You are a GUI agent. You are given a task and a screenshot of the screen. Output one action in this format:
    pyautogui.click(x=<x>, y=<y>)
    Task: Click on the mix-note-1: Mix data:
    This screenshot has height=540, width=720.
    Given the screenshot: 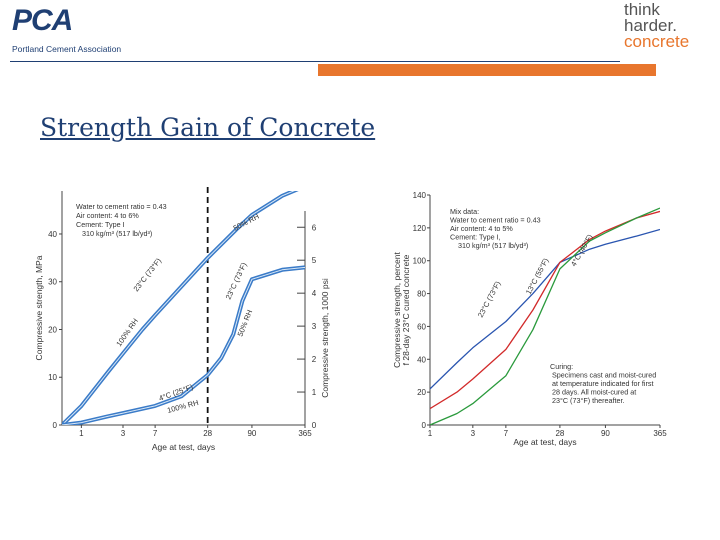 What is the action you would take?
    pyautogui.click(x=464, y=211)
    